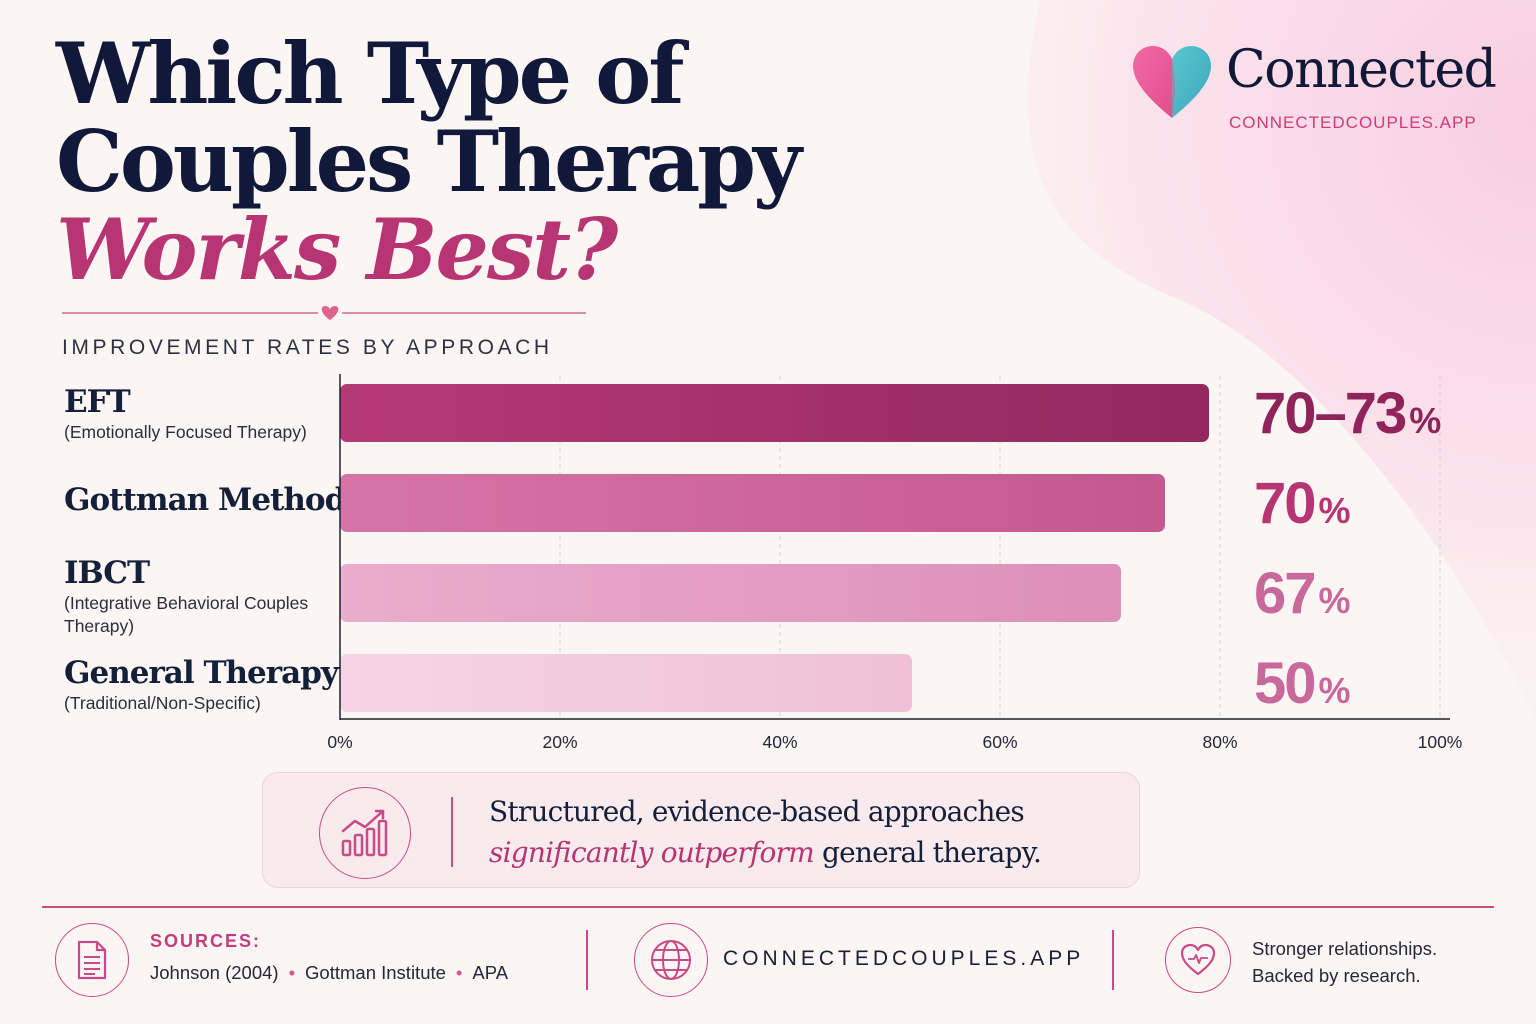  I want to click on x-tick-label: 60%, so click(999, 742).